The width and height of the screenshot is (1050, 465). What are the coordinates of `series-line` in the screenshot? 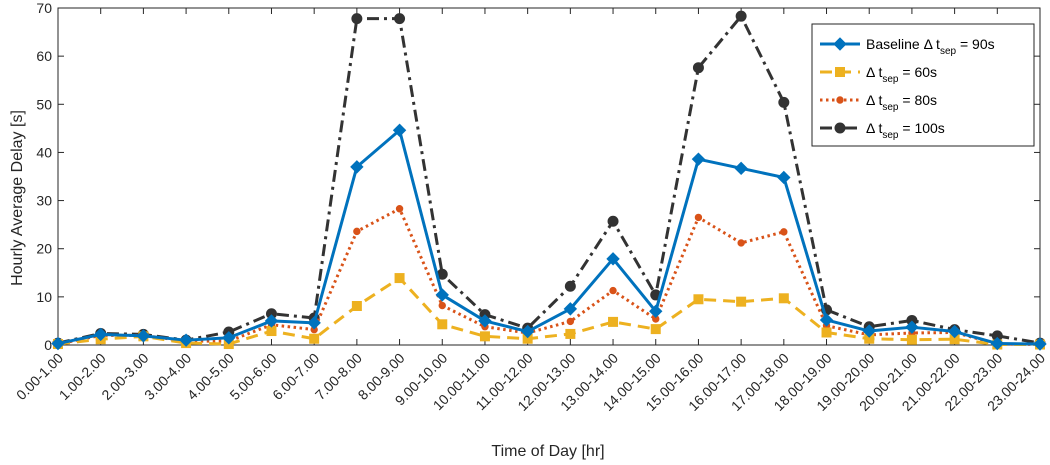 It's located at (548, 311).